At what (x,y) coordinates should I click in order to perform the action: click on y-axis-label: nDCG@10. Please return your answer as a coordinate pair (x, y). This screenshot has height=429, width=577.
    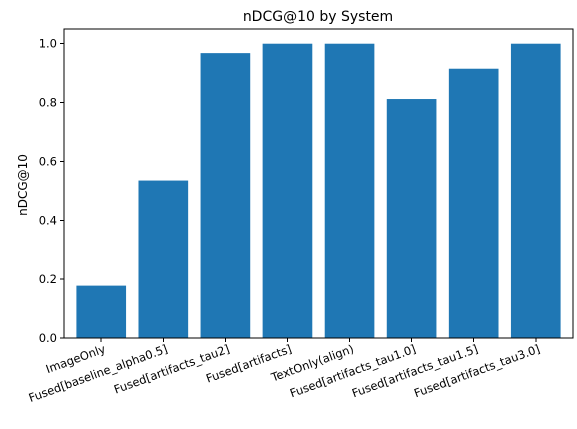
    Looking at the image, I should click on (23, 185).